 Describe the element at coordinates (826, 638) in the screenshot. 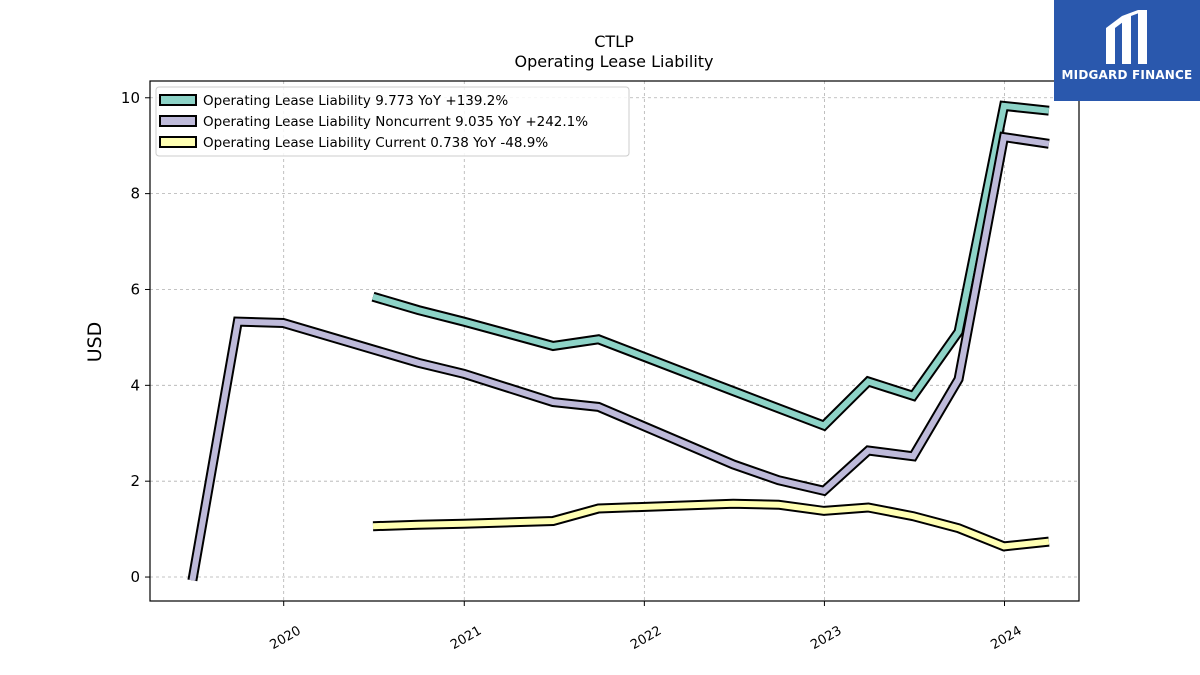

I see `x-tick-label: 2023` at that location.